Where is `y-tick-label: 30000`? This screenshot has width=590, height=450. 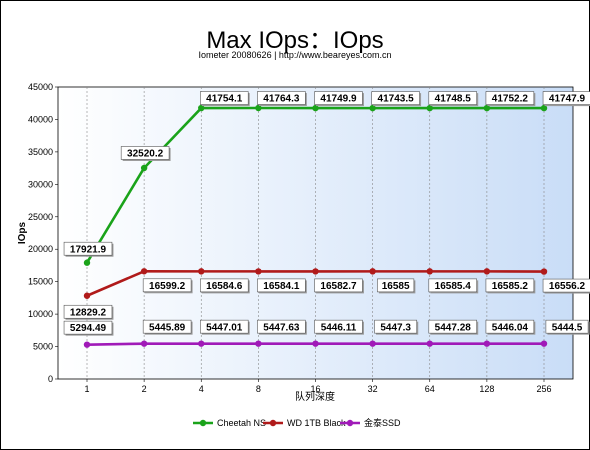 y-tick-label: 30000 is located at coordinates (40, 184).